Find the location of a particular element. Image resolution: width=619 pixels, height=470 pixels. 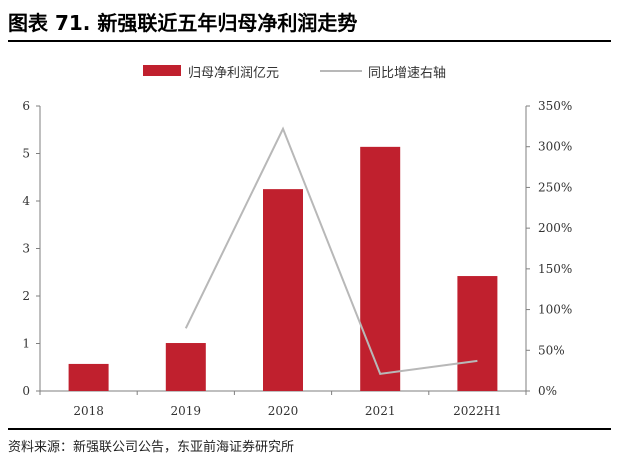

right-tick-label: 50% is located at coordinates (551, 350).